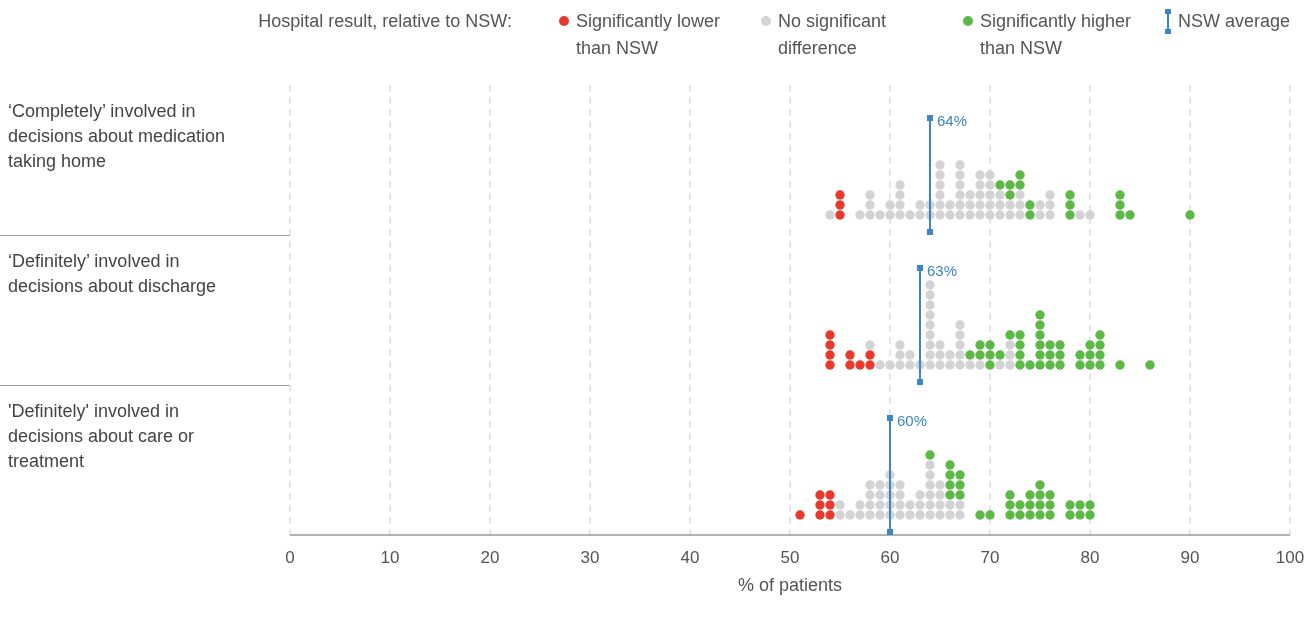 This screenshot has height=626, width=1306. What do you see at coordinates (912, 420) in the screenshot?
I see `data-label: 60%` at bounding box center [912, 420].